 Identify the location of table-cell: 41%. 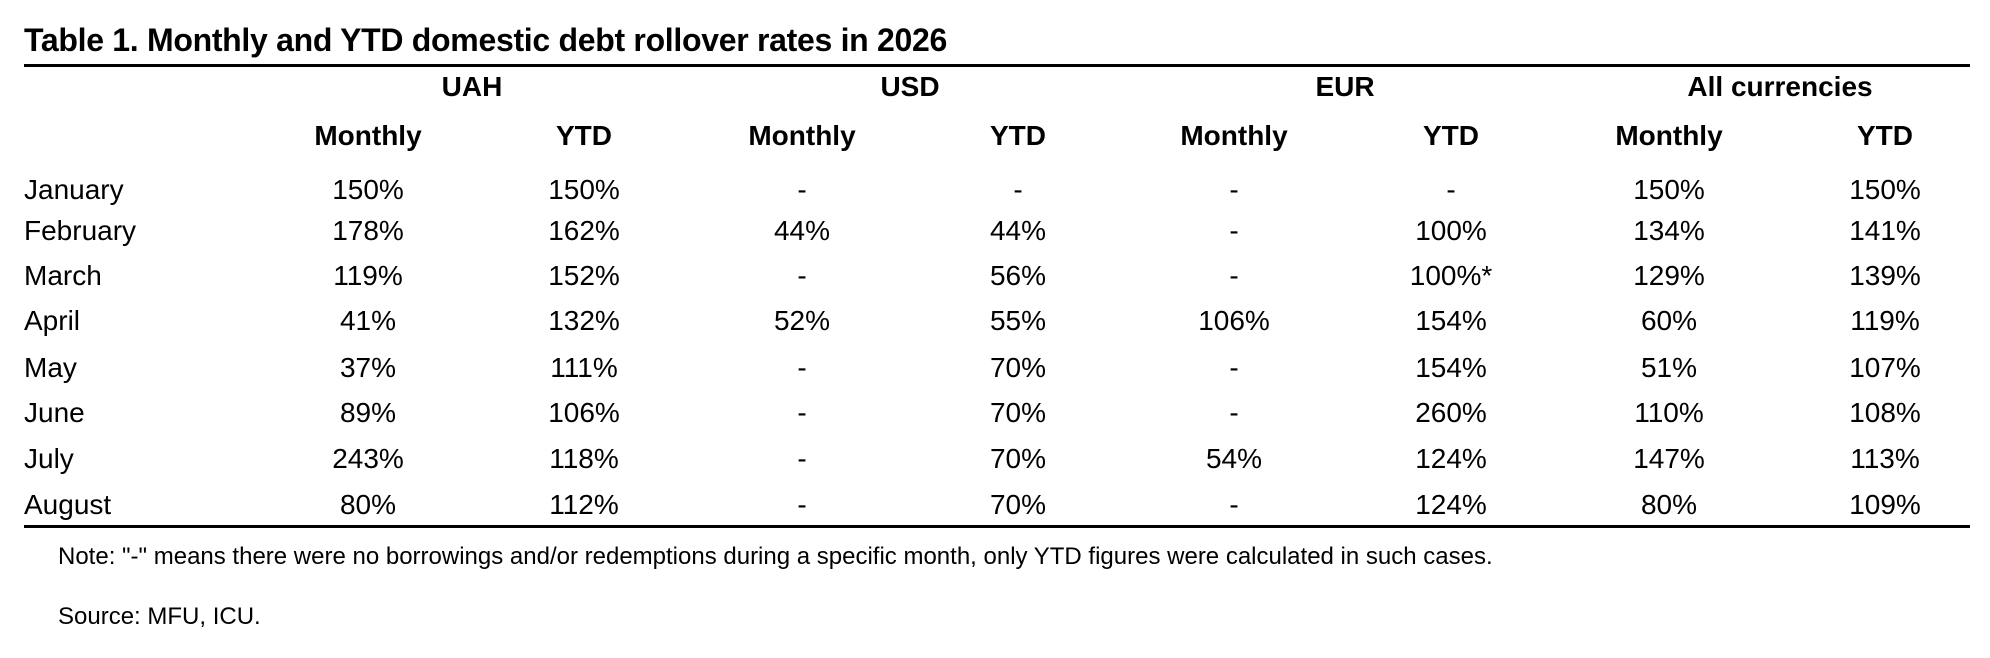
(368, 320).